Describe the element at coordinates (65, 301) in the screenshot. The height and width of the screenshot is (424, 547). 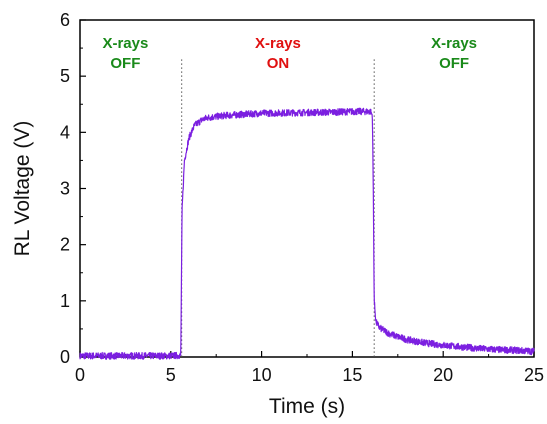
I see `y-tick-label: 1` at that location.